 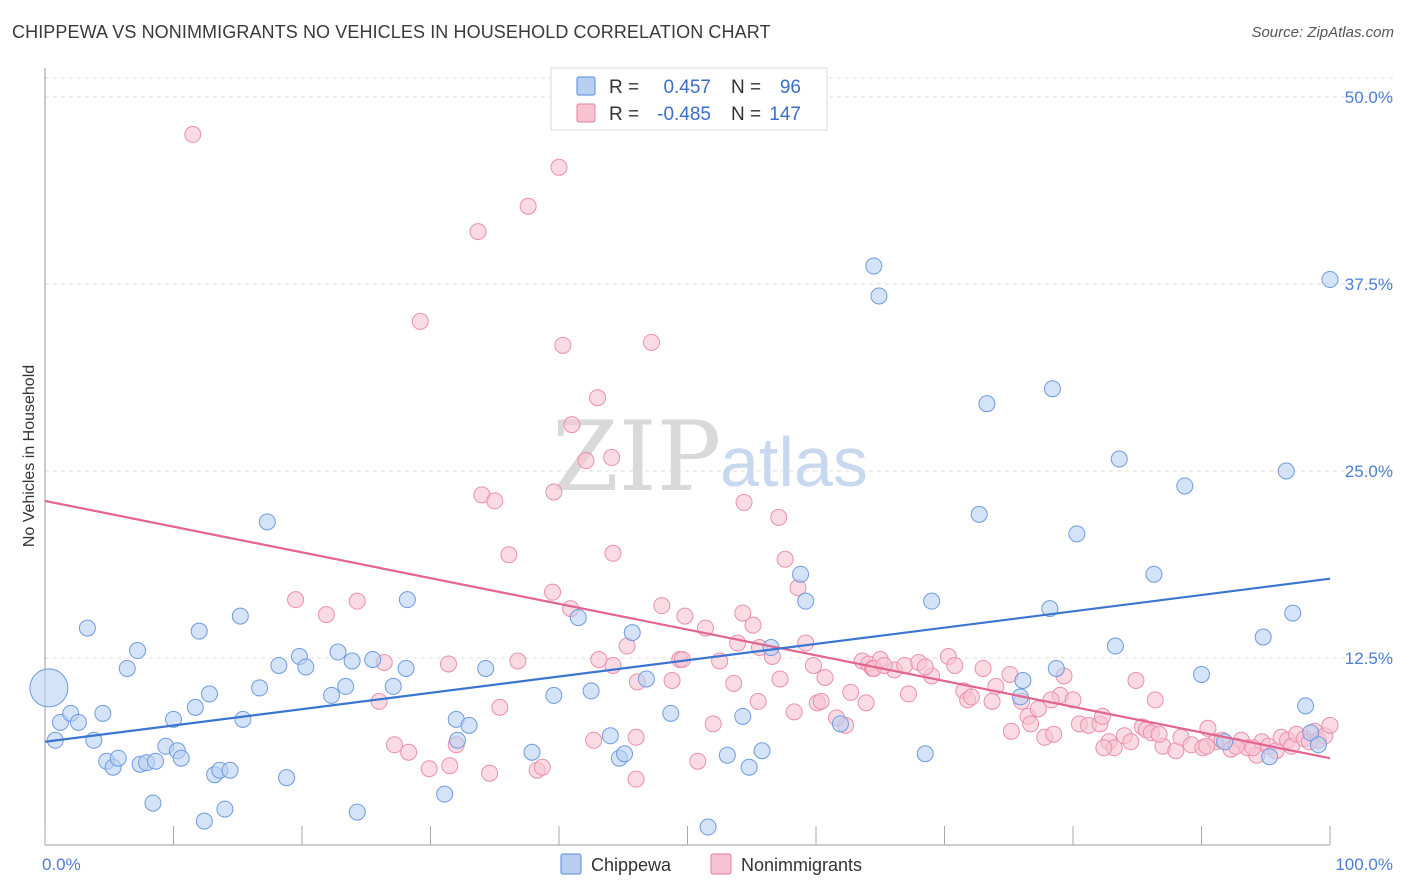 What do you see at coordinates (689, 99) in the screenshot?
I see `legend: R = 0.457 N = 96 R = -0.485 N = 147` at bounding box center [689, 99].